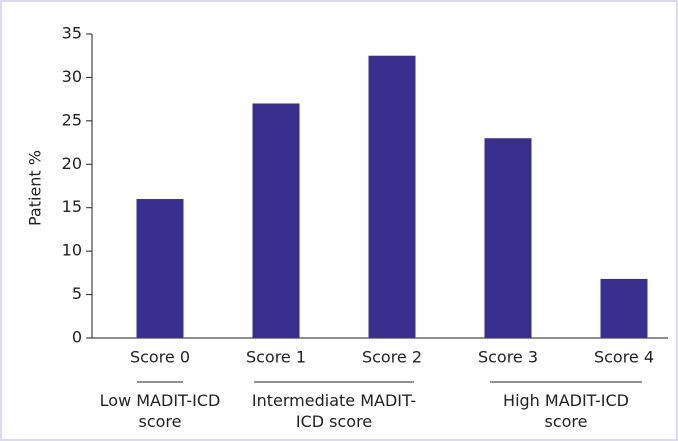 Image resolution: width=678 pixels, height=441 pixels. Describe the element at coordinates (566, 411) in the screenshot. I see `group-label: High MADIT-ICD score` at that location.